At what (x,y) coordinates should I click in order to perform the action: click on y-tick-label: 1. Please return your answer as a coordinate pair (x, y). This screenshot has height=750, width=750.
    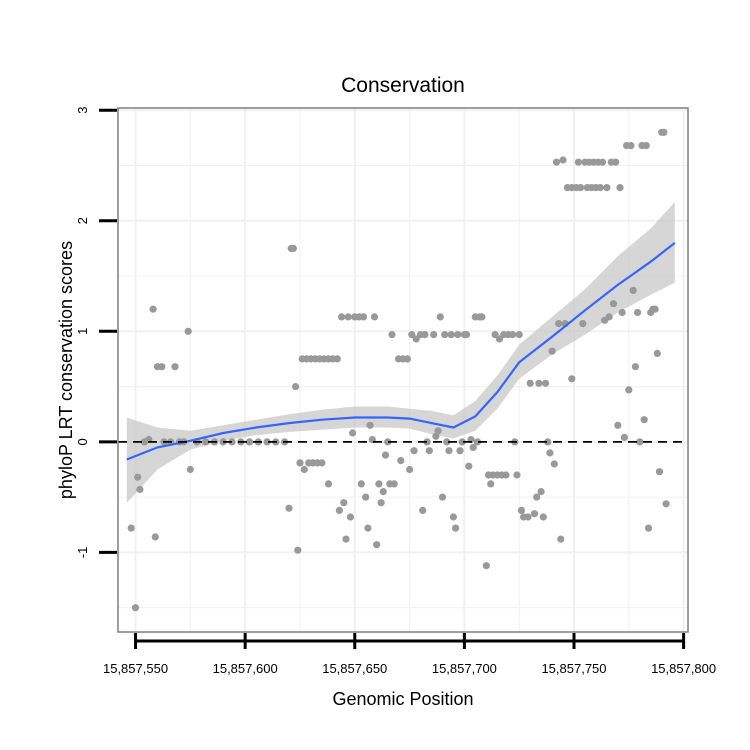
    Looking at the image, I should click on (82, 331).